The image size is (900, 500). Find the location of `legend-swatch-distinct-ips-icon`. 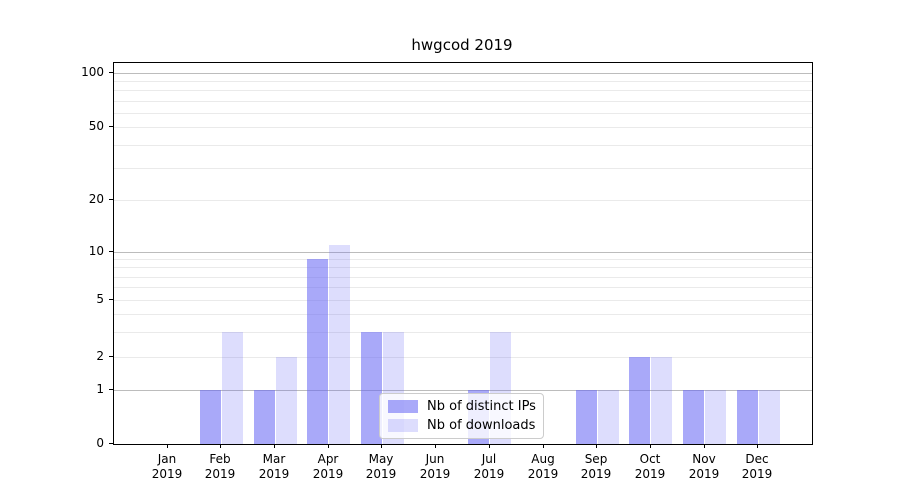

legend-swatch-distinct-ips-icon is located at coordinates (403, 406).